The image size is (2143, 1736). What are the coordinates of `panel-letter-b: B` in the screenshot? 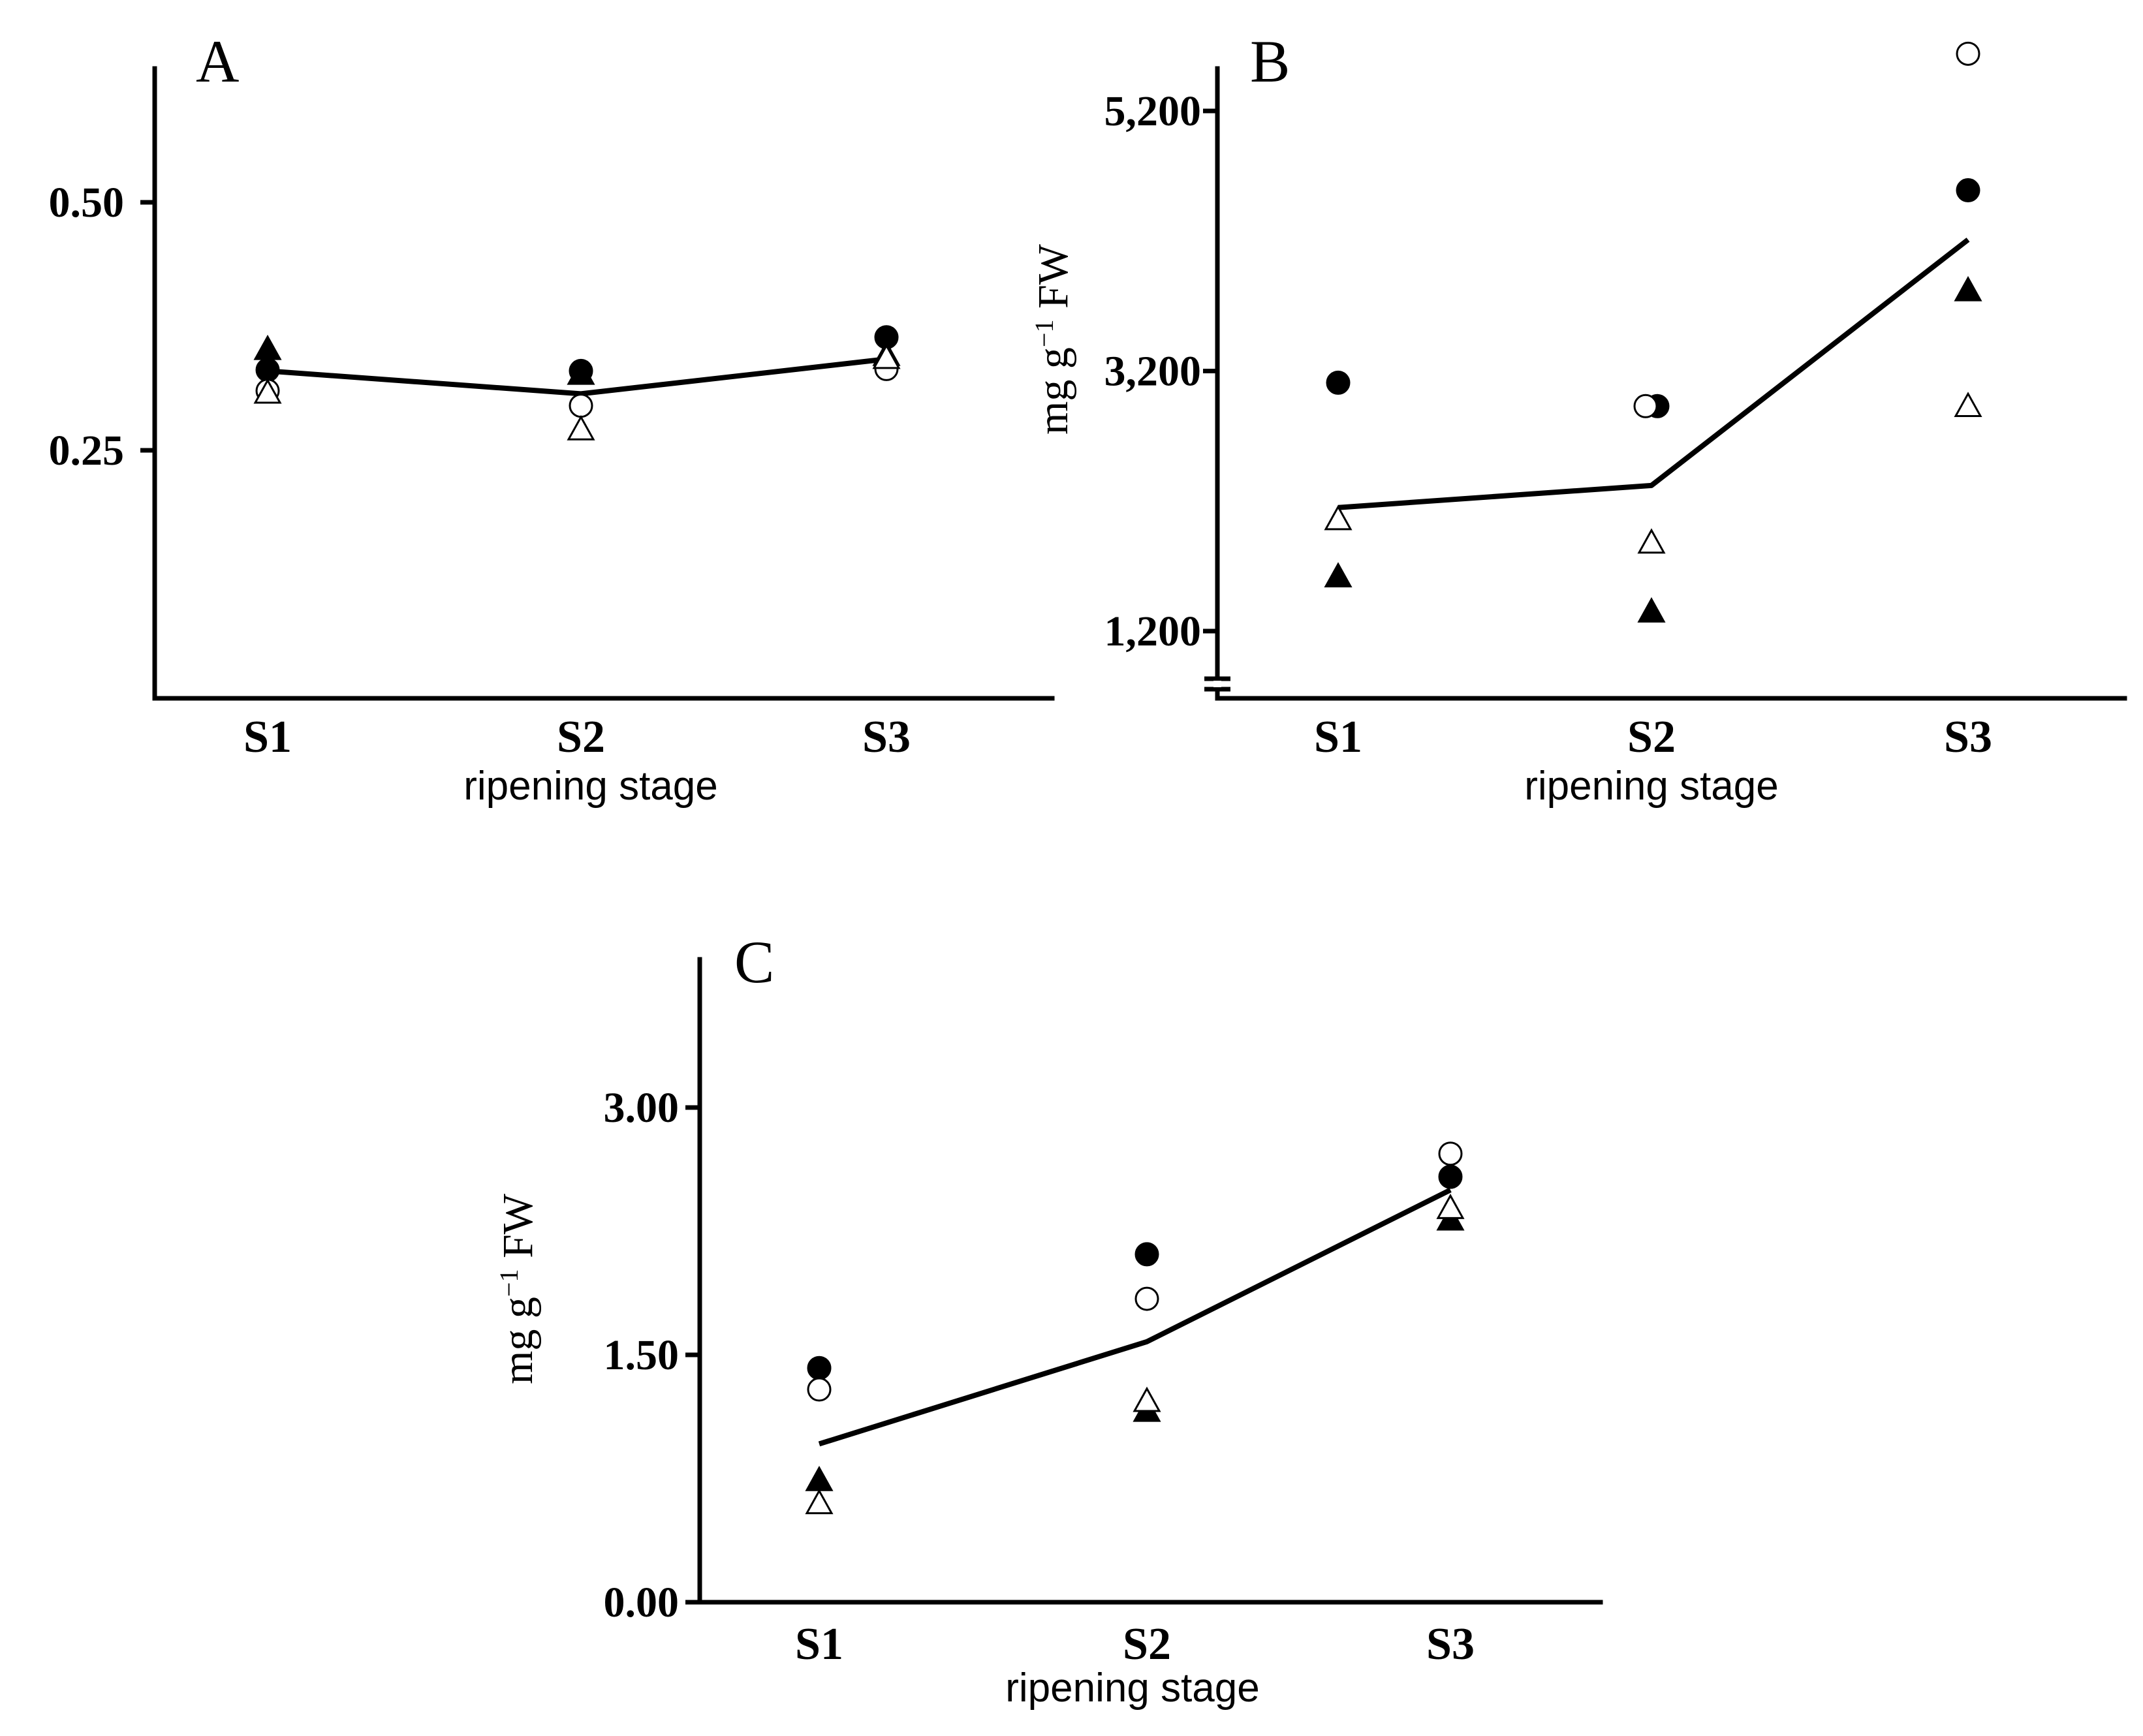 It's located at (1270, 61).